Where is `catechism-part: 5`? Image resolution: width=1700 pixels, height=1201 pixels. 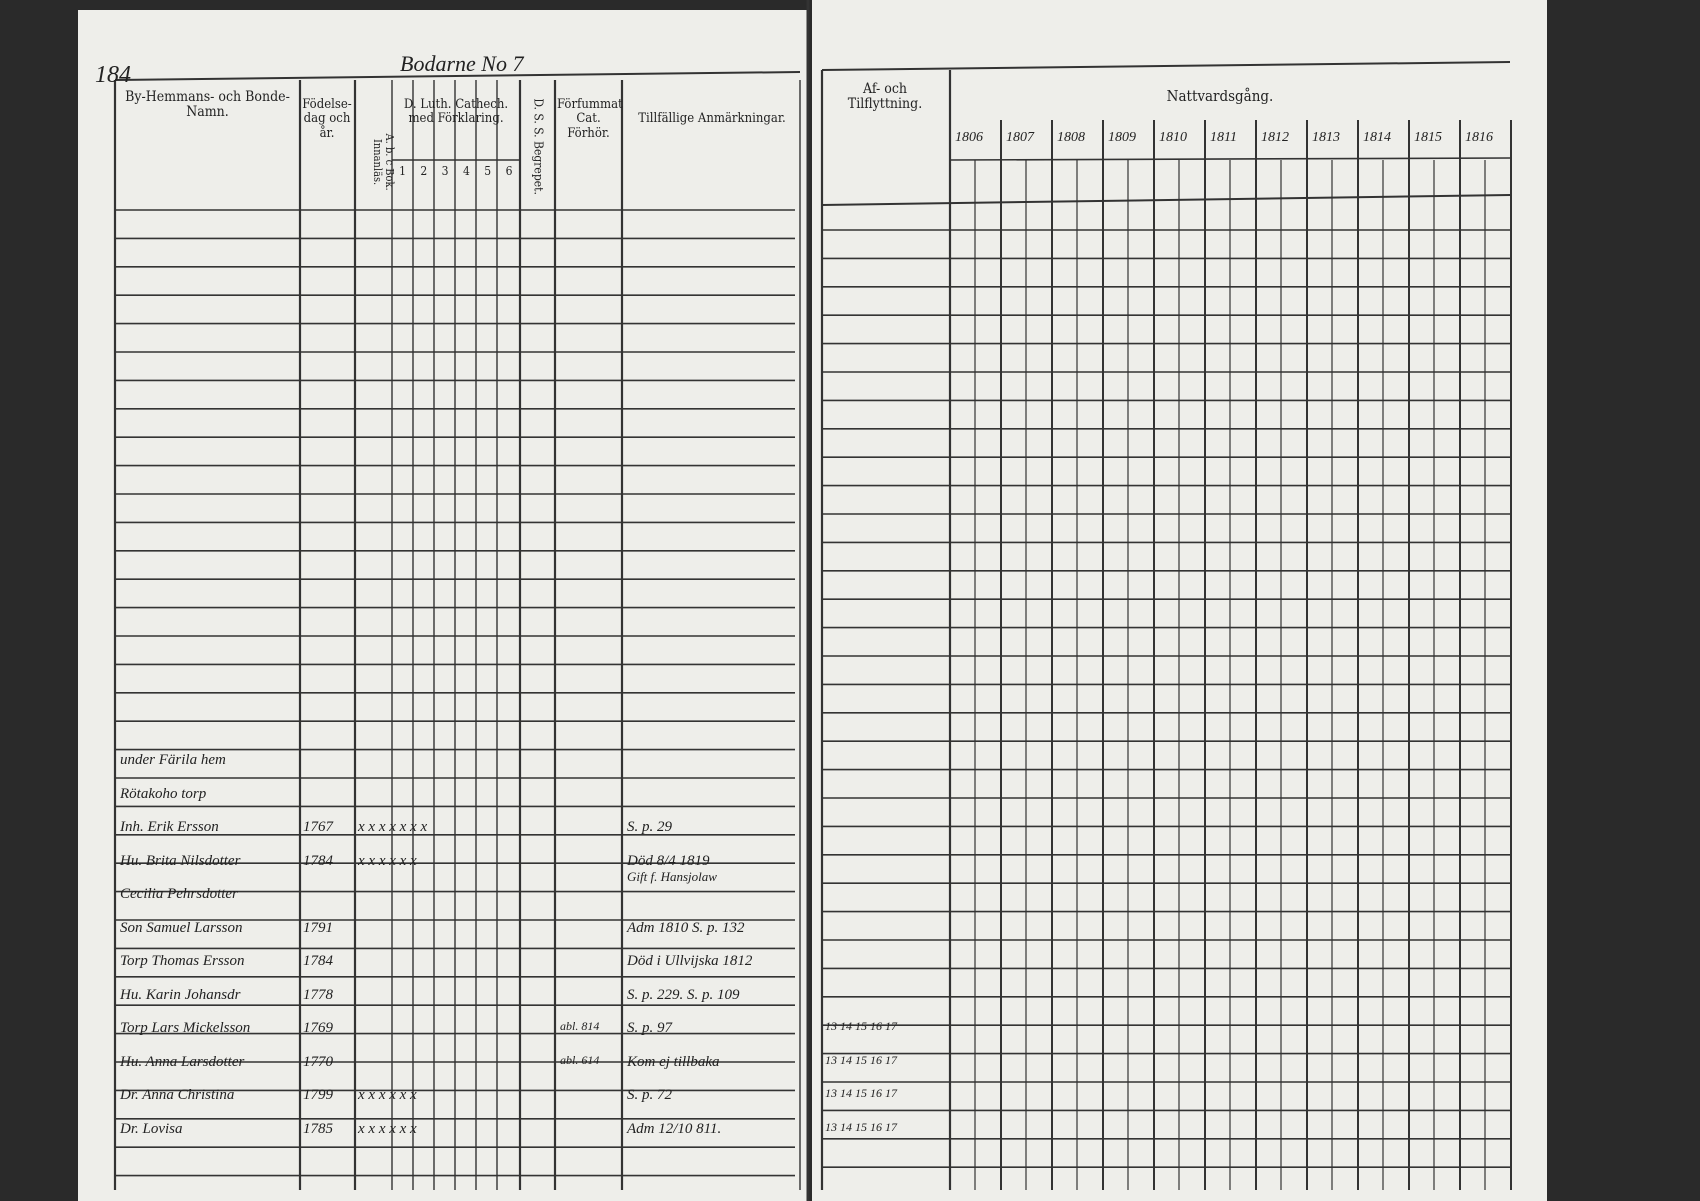 catechism-part: 5 is located at coordinates (488, 171).